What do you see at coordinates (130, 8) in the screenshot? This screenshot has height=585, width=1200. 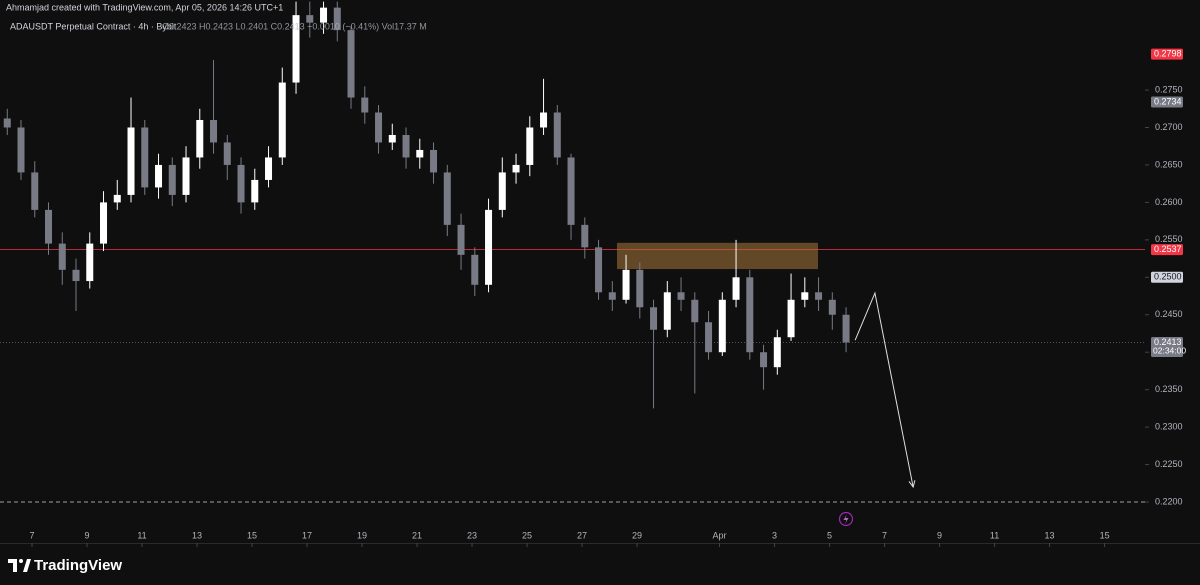 I see `header-bg` at bounding box center [130, 8].